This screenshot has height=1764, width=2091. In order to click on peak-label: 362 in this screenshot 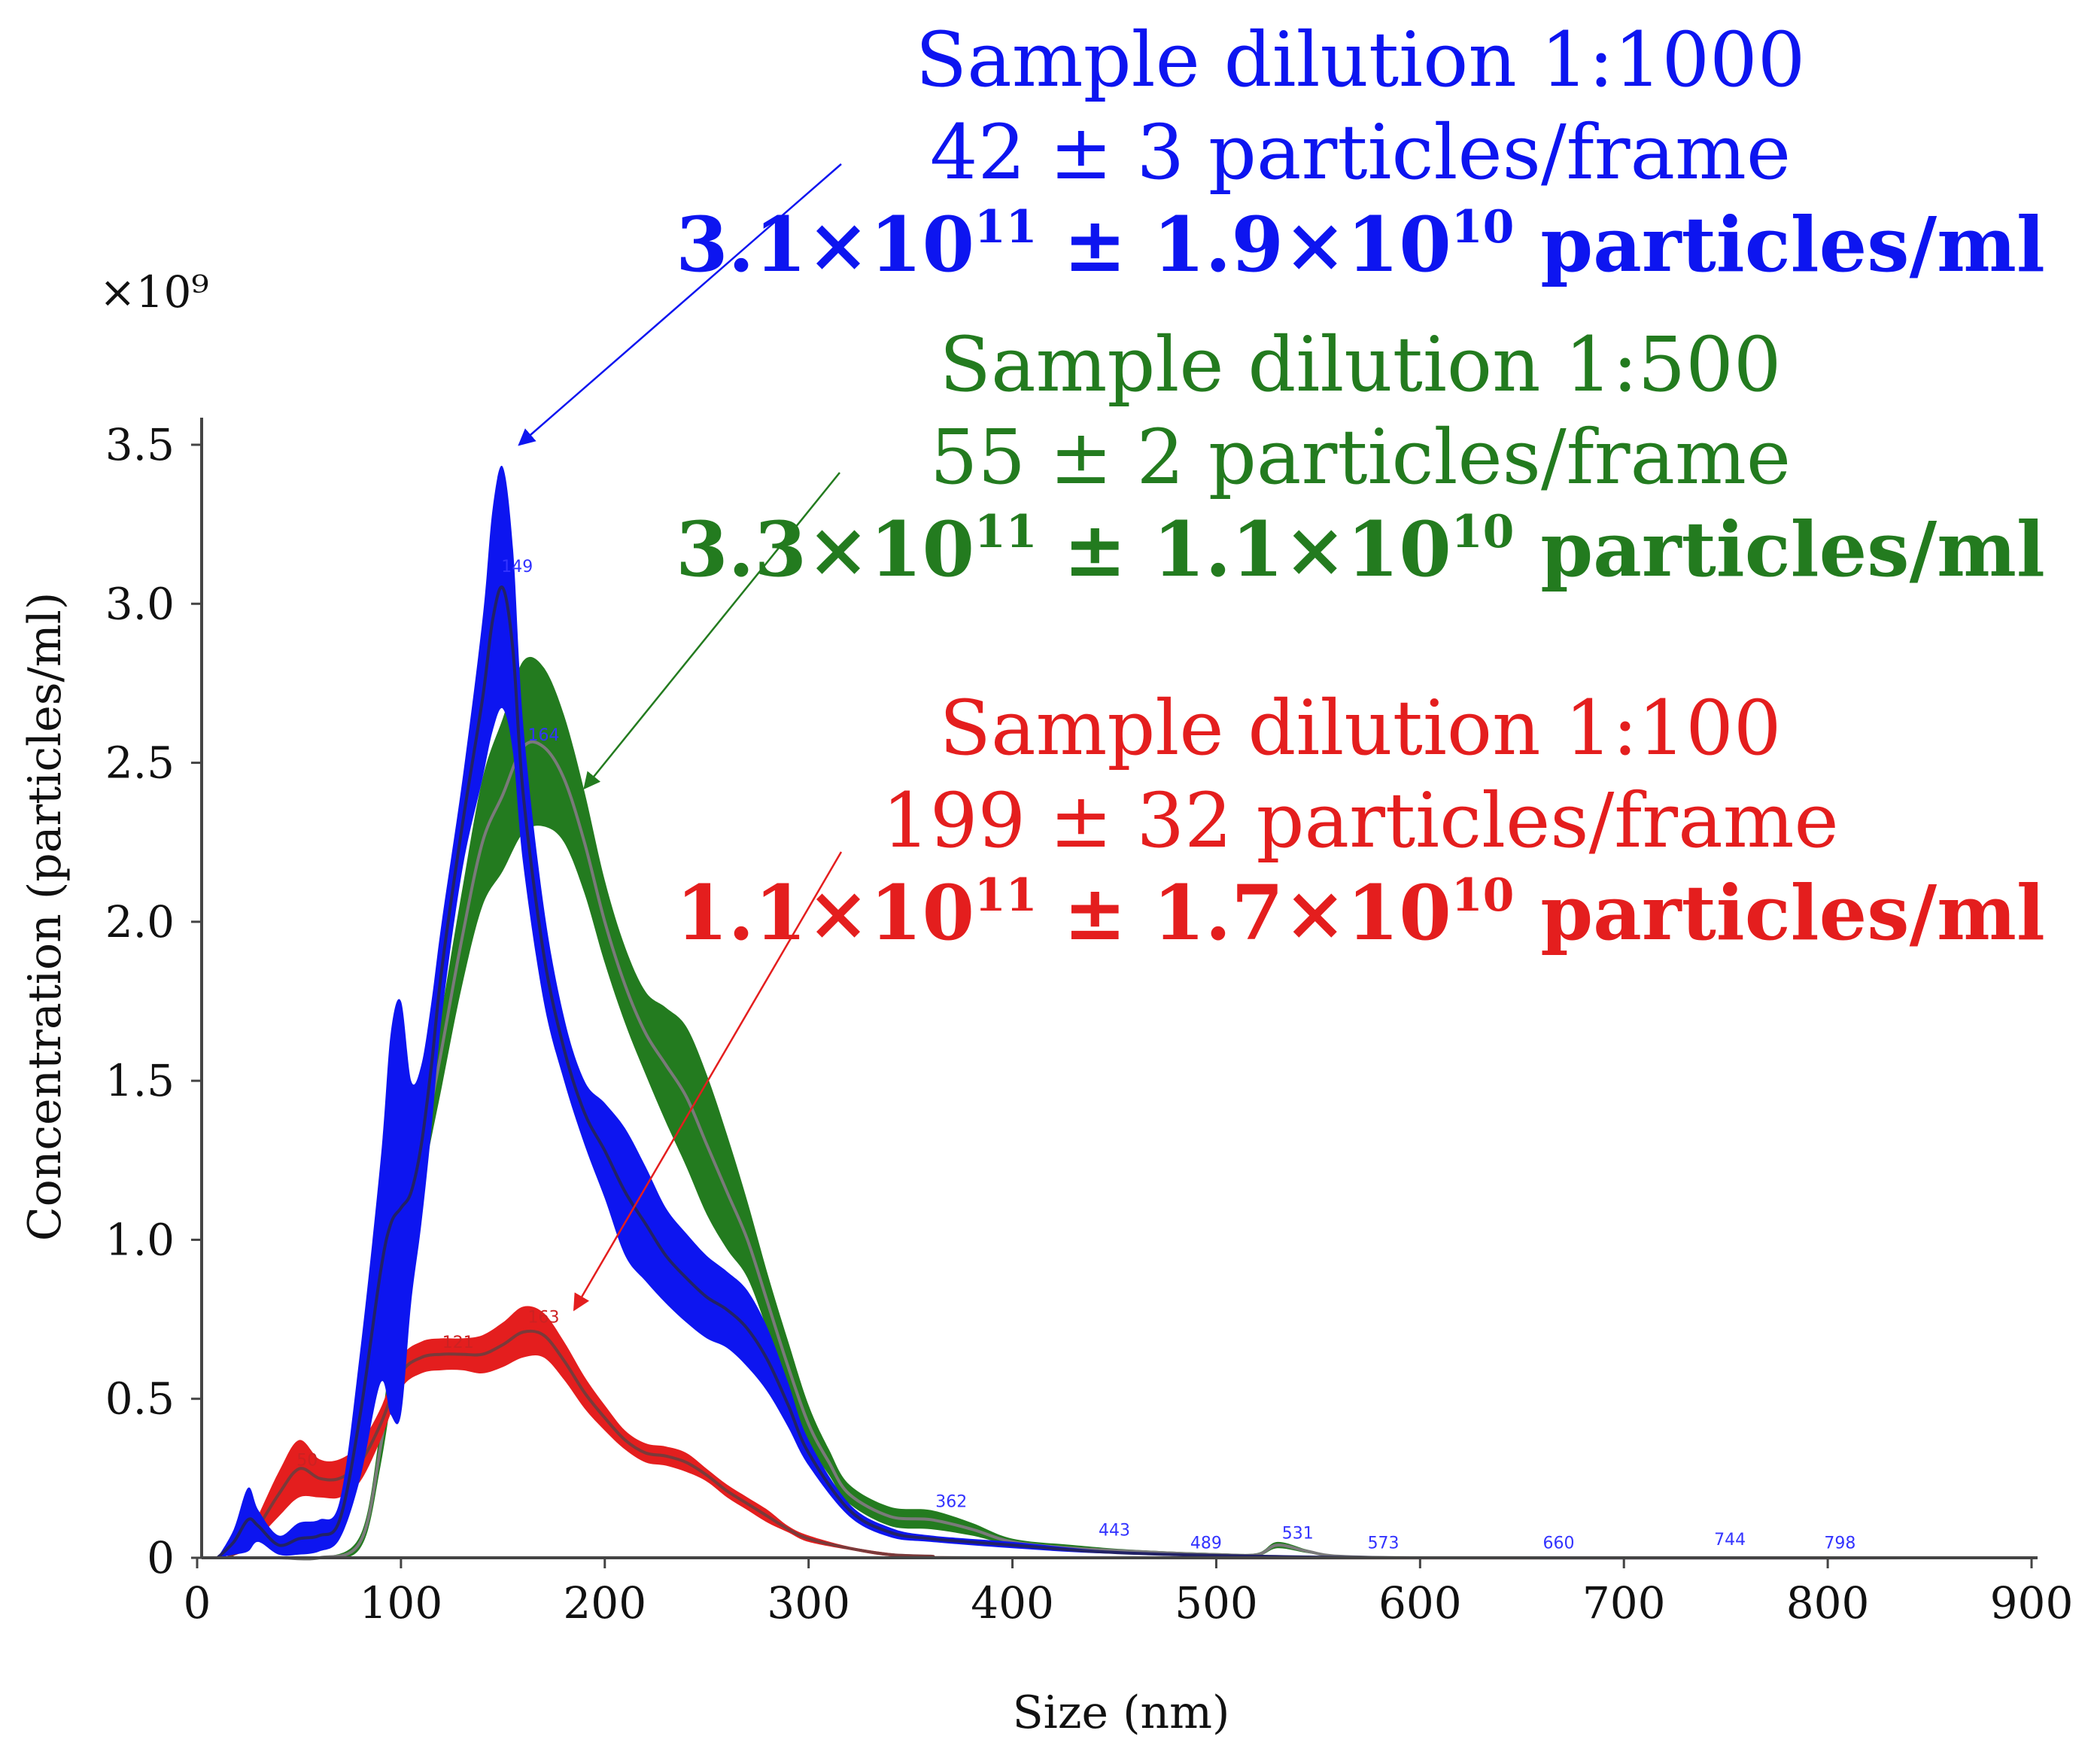, I will do `click(951, 1501)`.